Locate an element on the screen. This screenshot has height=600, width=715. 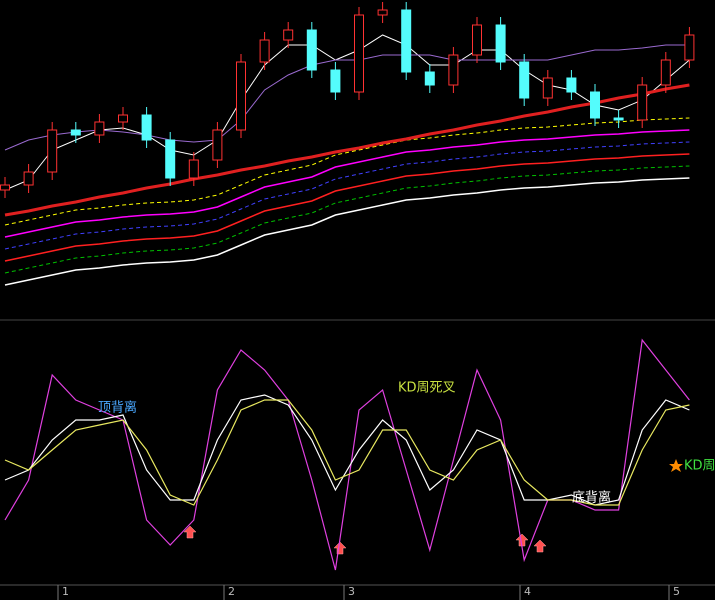
x-tick-label: 4 is located at coordinates (527, 591).